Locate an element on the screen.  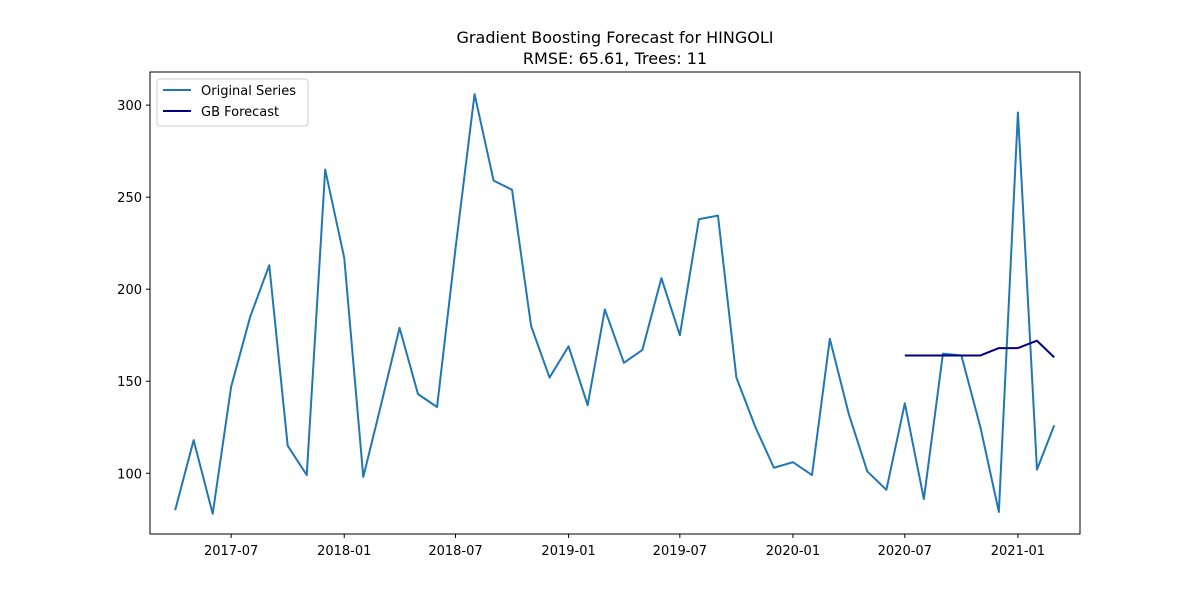
legend-label: GB Forecast is located at coordinates (240, 112).